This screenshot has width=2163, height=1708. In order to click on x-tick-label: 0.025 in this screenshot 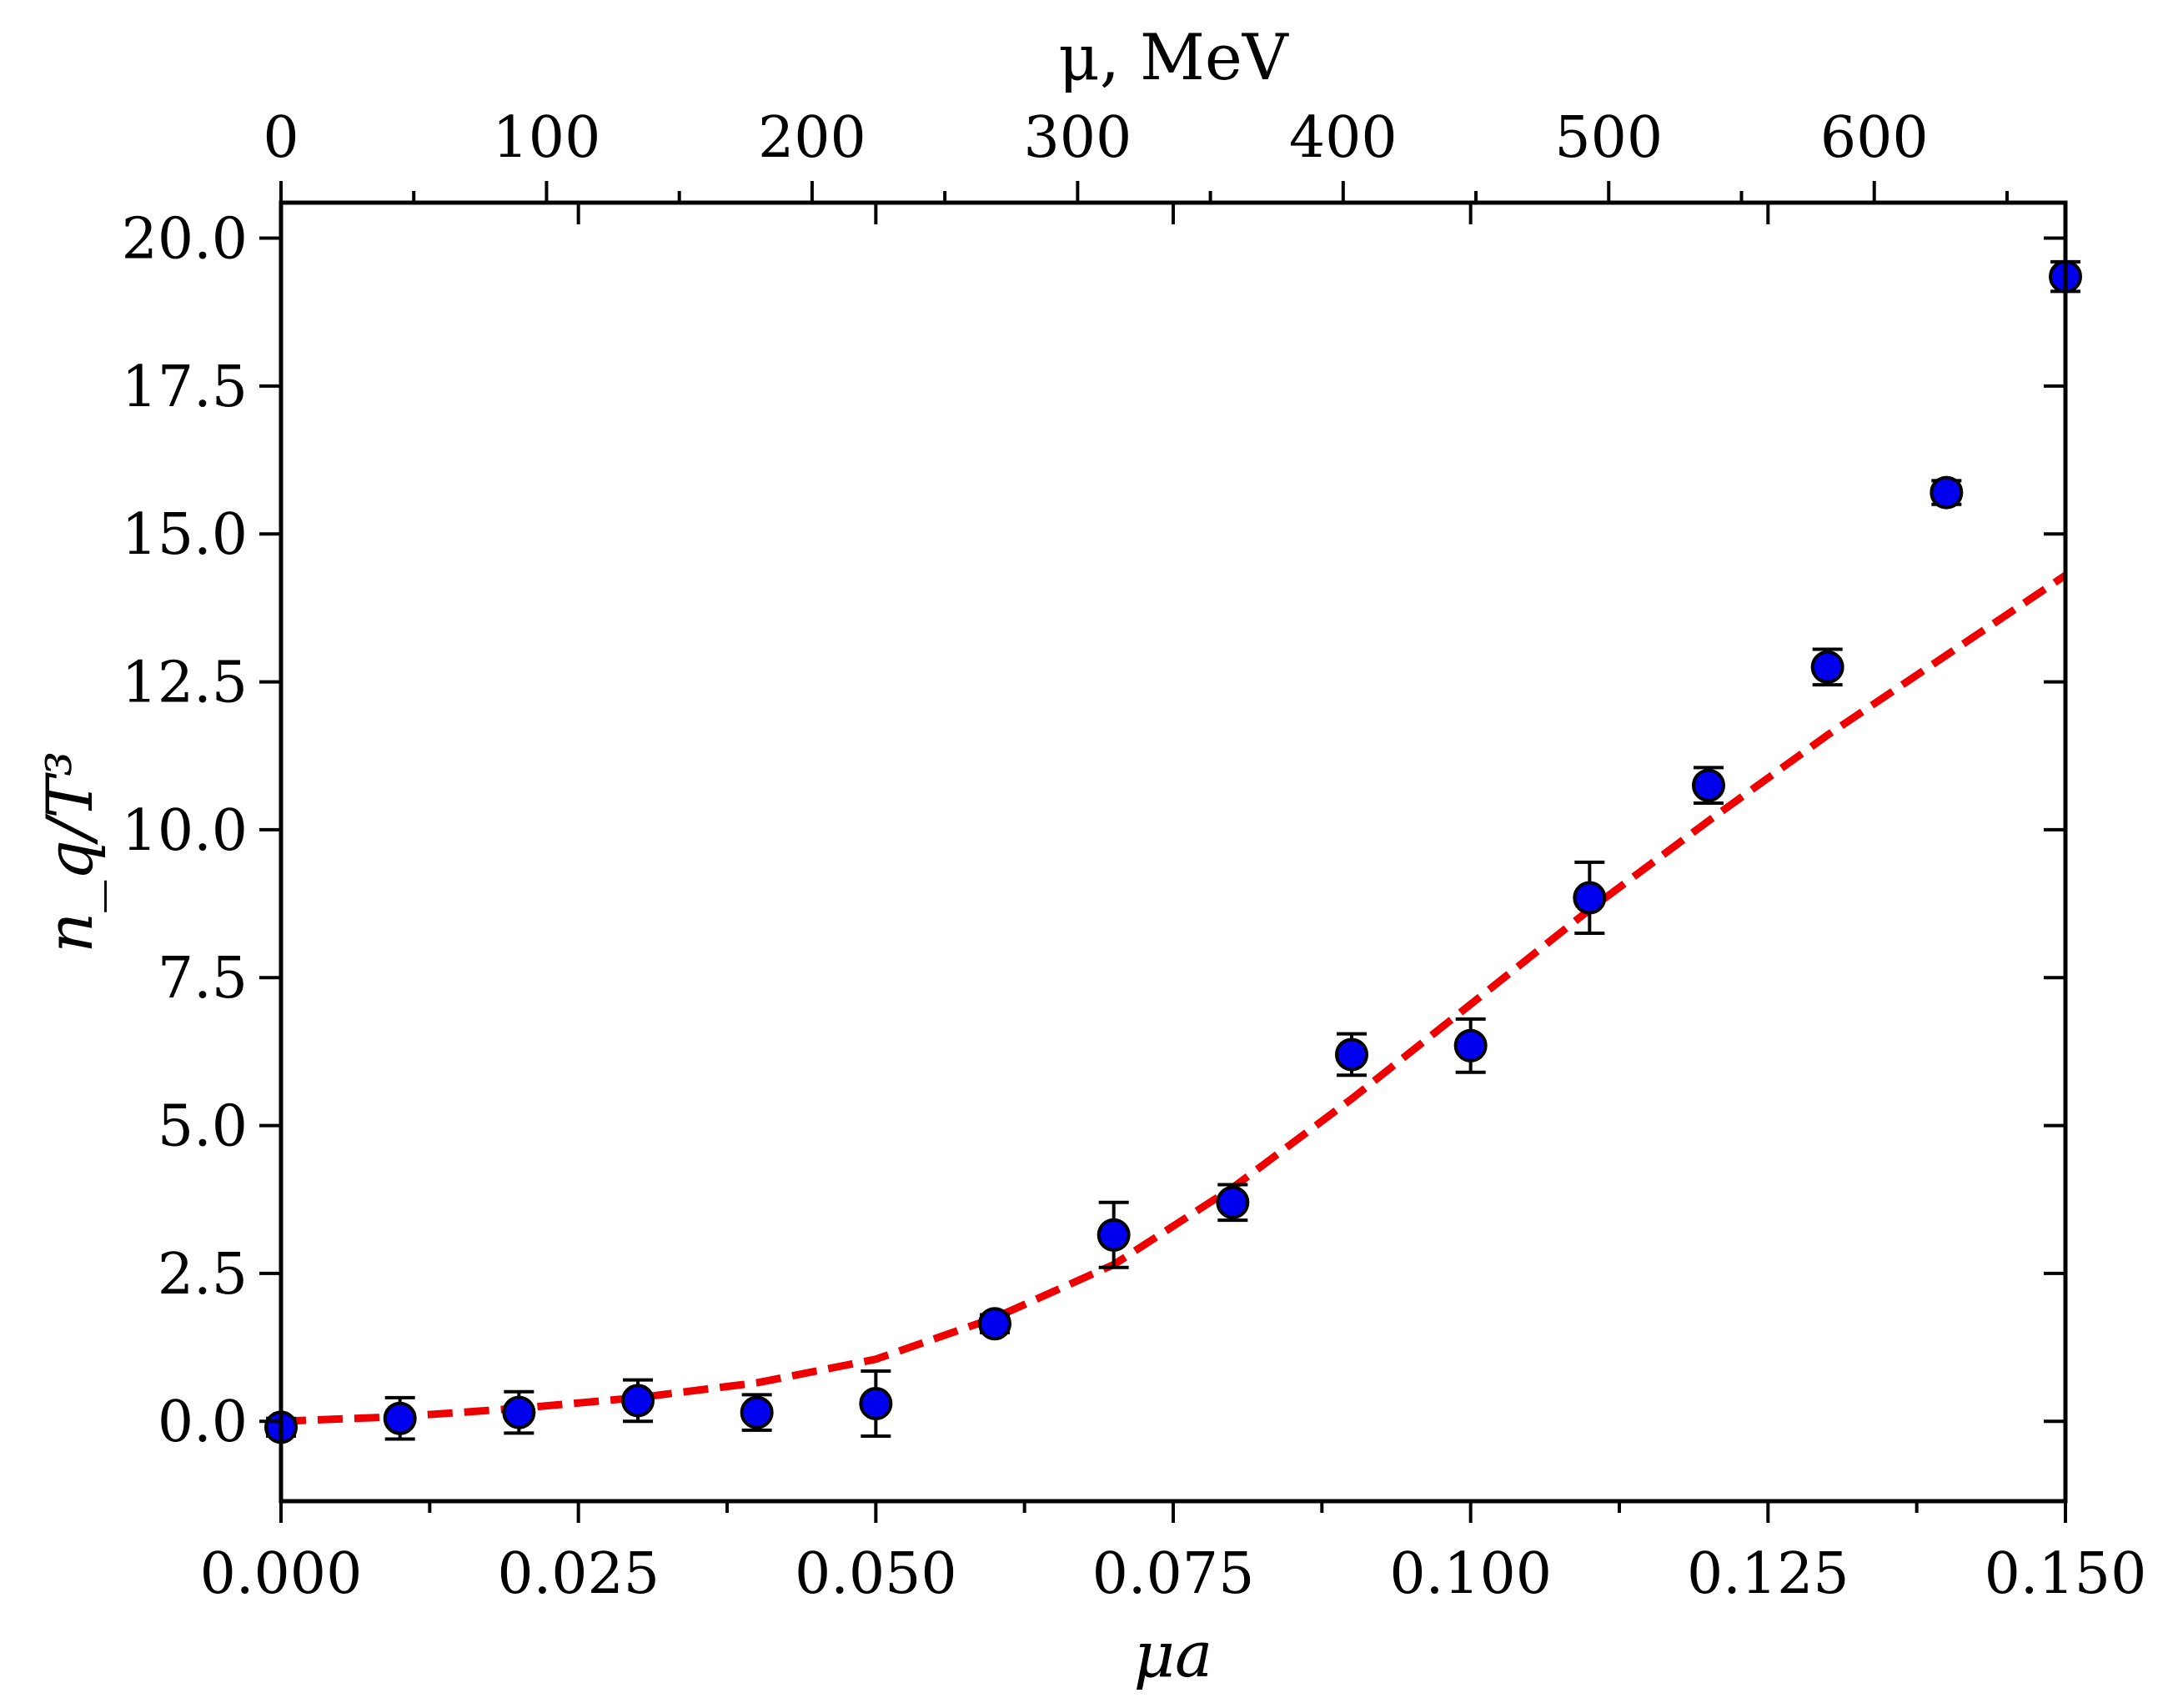, I will do `click(578, 1574)`.